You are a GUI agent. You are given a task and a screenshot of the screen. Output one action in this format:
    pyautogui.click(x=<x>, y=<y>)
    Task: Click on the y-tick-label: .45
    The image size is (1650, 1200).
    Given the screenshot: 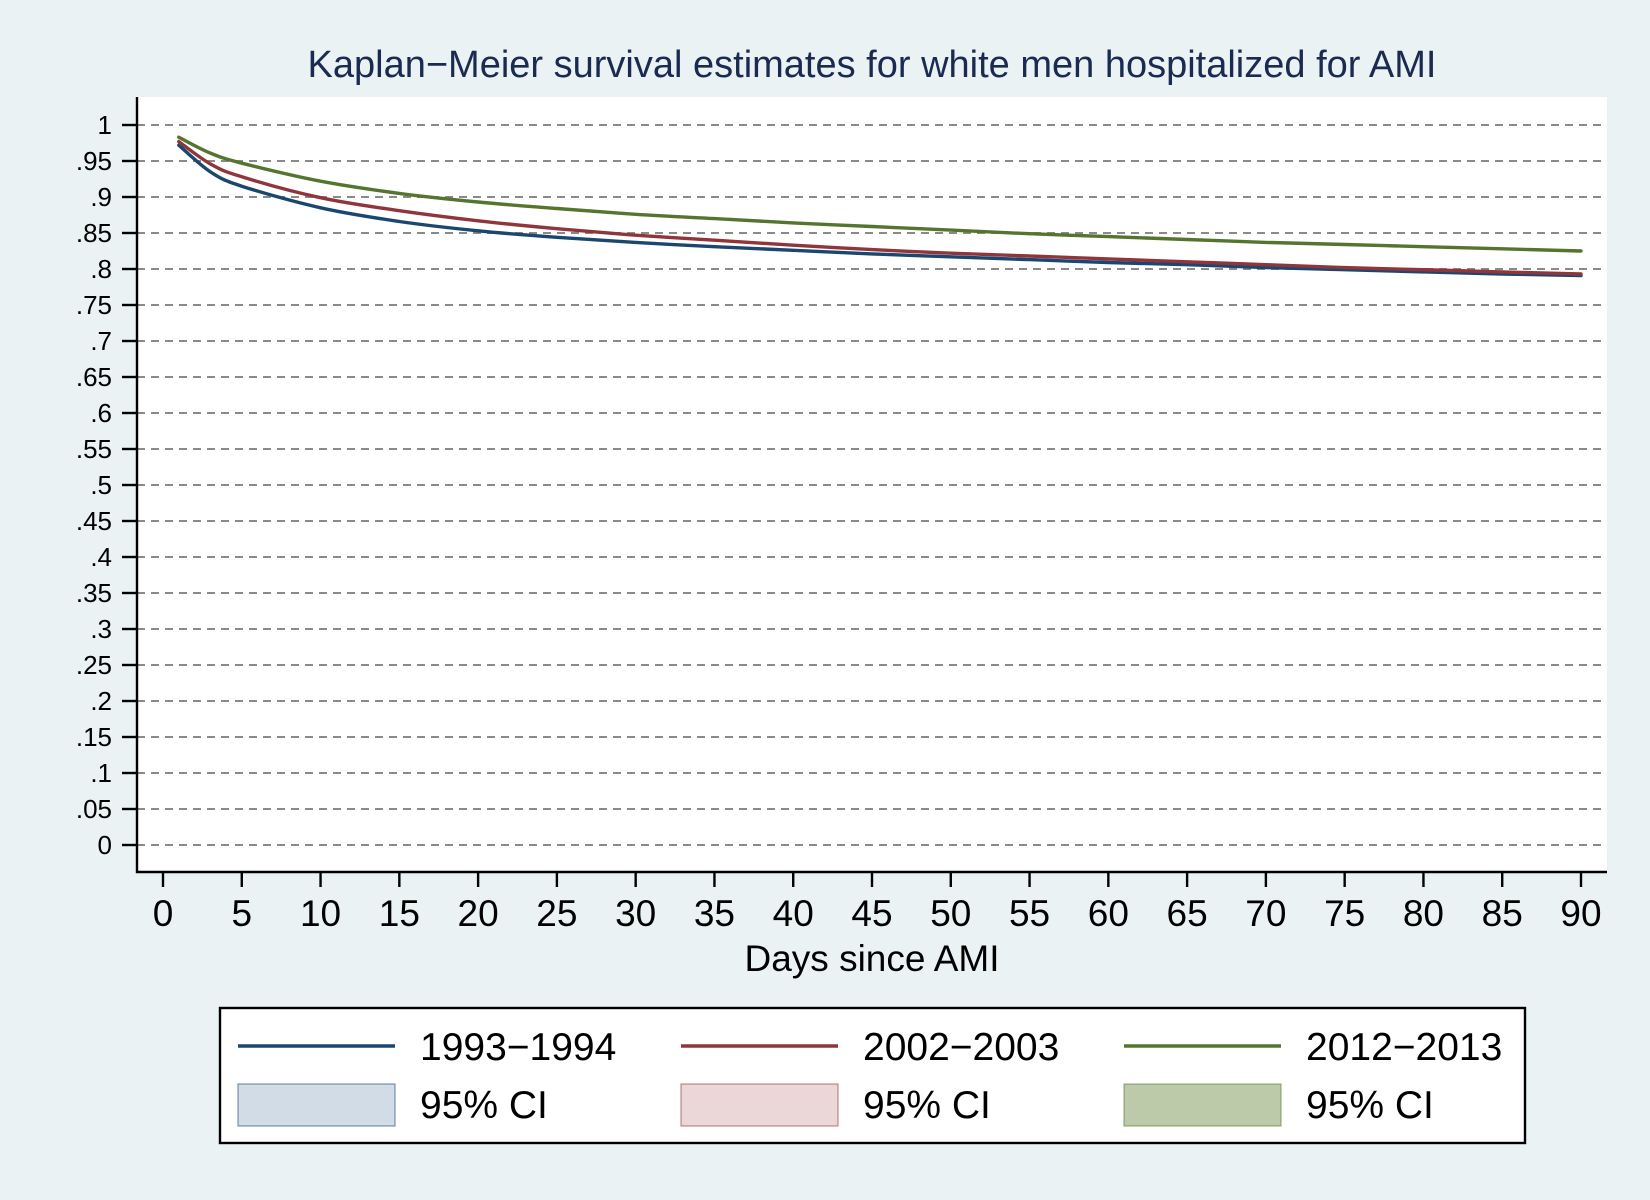 What is the action you would take?
    pyautogui.click(x=94, y=521)
    